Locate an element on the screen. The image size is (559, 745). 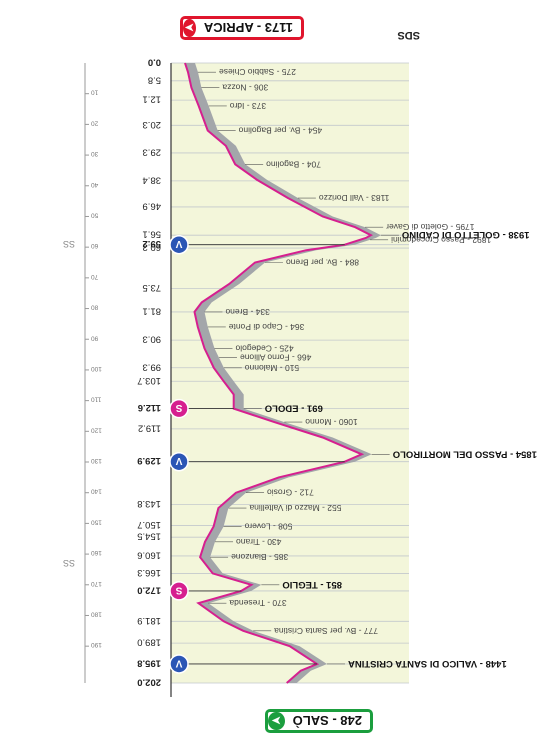
scale-tick-label: 120 is located at coordinates (96, 429).